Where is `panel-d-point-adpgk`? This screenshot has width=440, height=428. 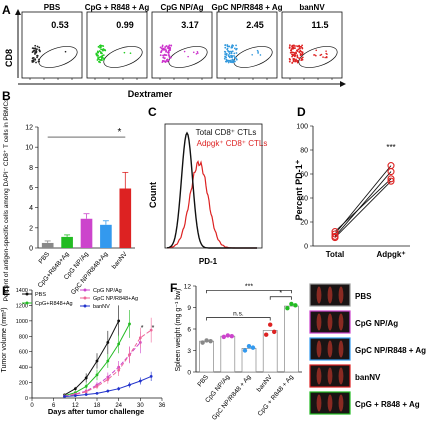 panel-d-point-adpgk is located at coordinates (391, 181).